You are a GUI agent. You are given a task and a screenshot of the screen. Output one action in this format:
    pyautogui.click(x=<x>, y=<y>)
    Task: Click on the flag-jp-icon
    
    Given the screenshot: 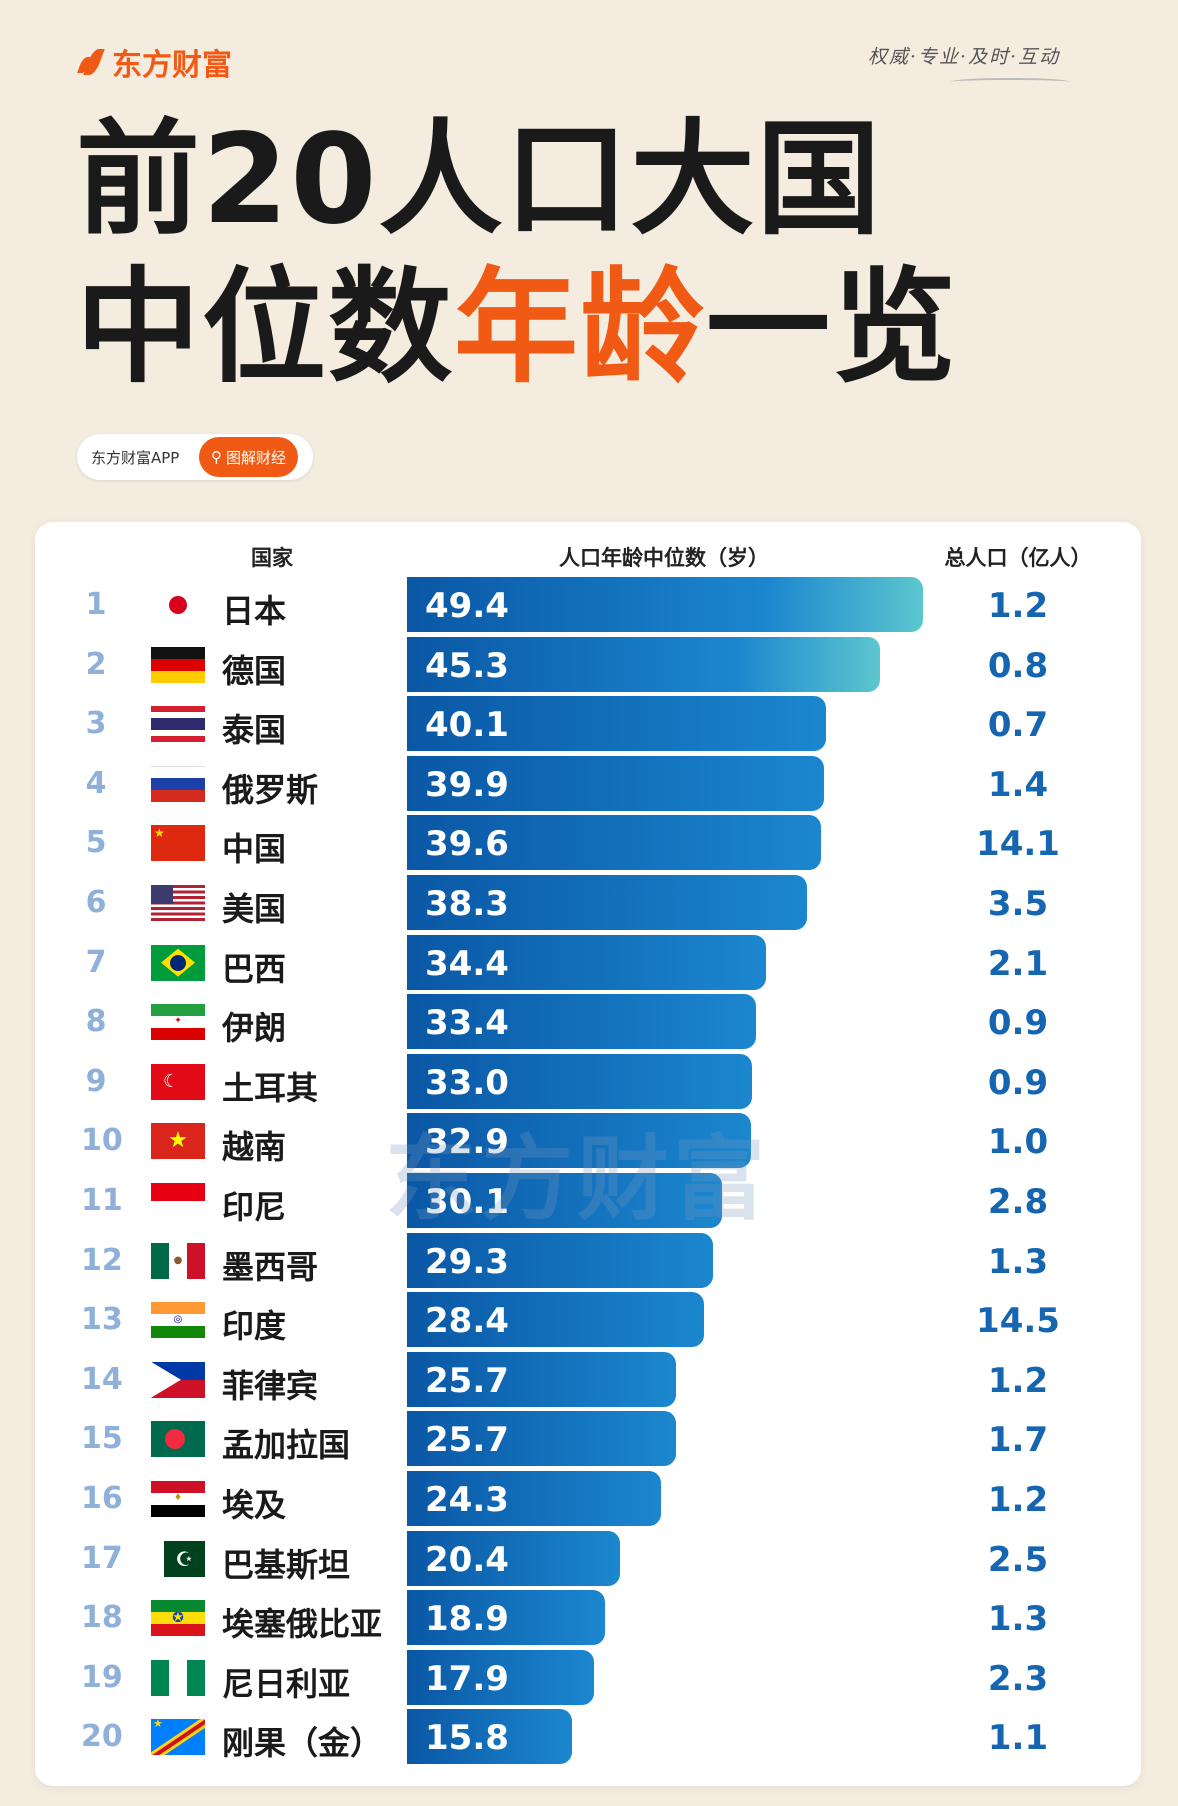 What is the action you would take?
    pyautogui.click(x=178, y=605)
    